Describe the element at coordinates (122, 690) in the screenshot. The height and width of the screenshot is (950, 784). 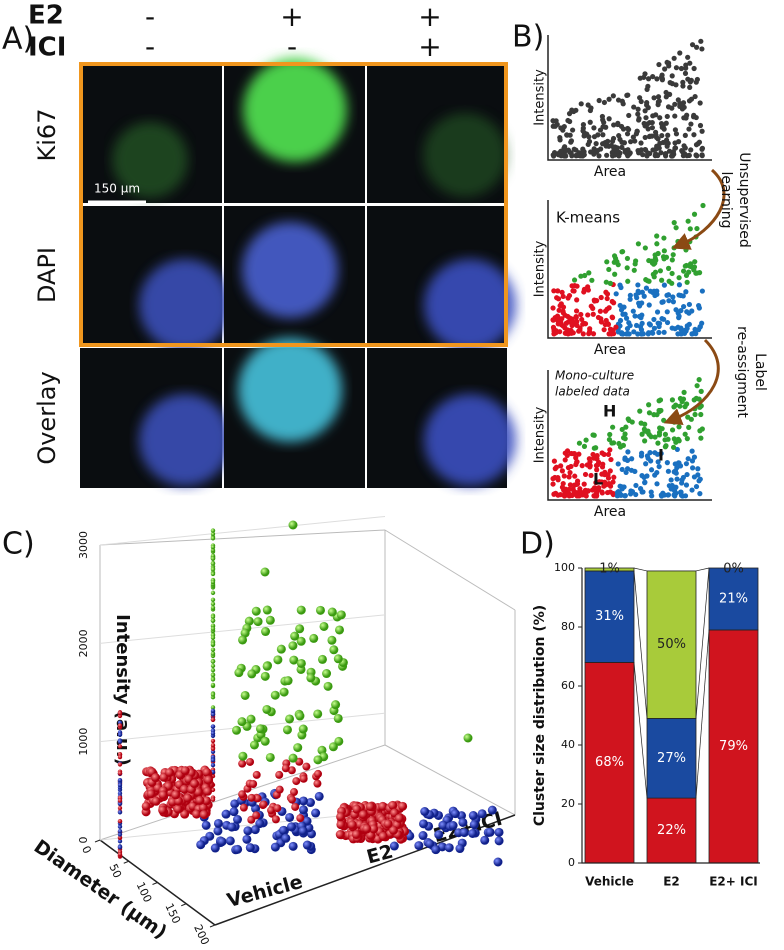
I see `z-label: Intensity (a.u.)` at that location.